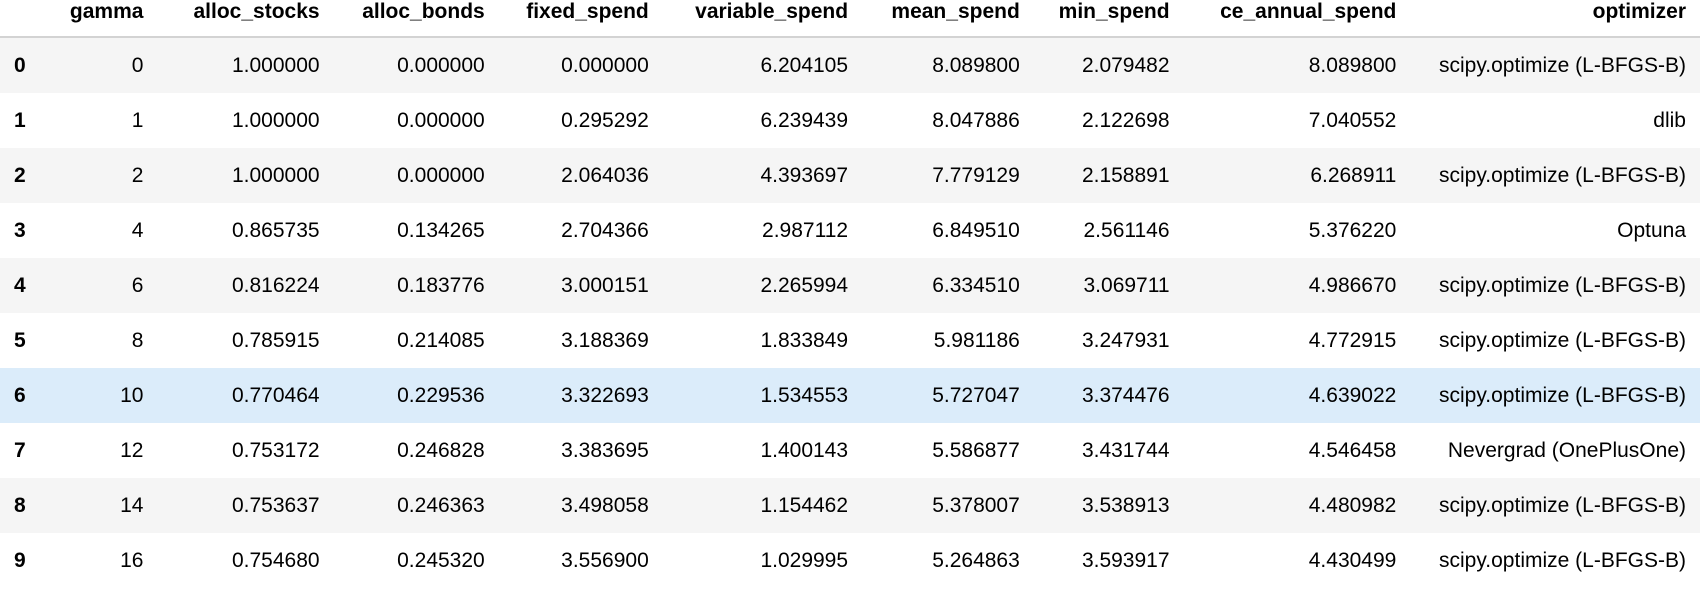 Image resolution: width=1700 pixels, height=596 pixels. What do you see at coordinates (850, 593) in the screenshot?
I see `output-bottom-margin` at bounding box center [850, 593].